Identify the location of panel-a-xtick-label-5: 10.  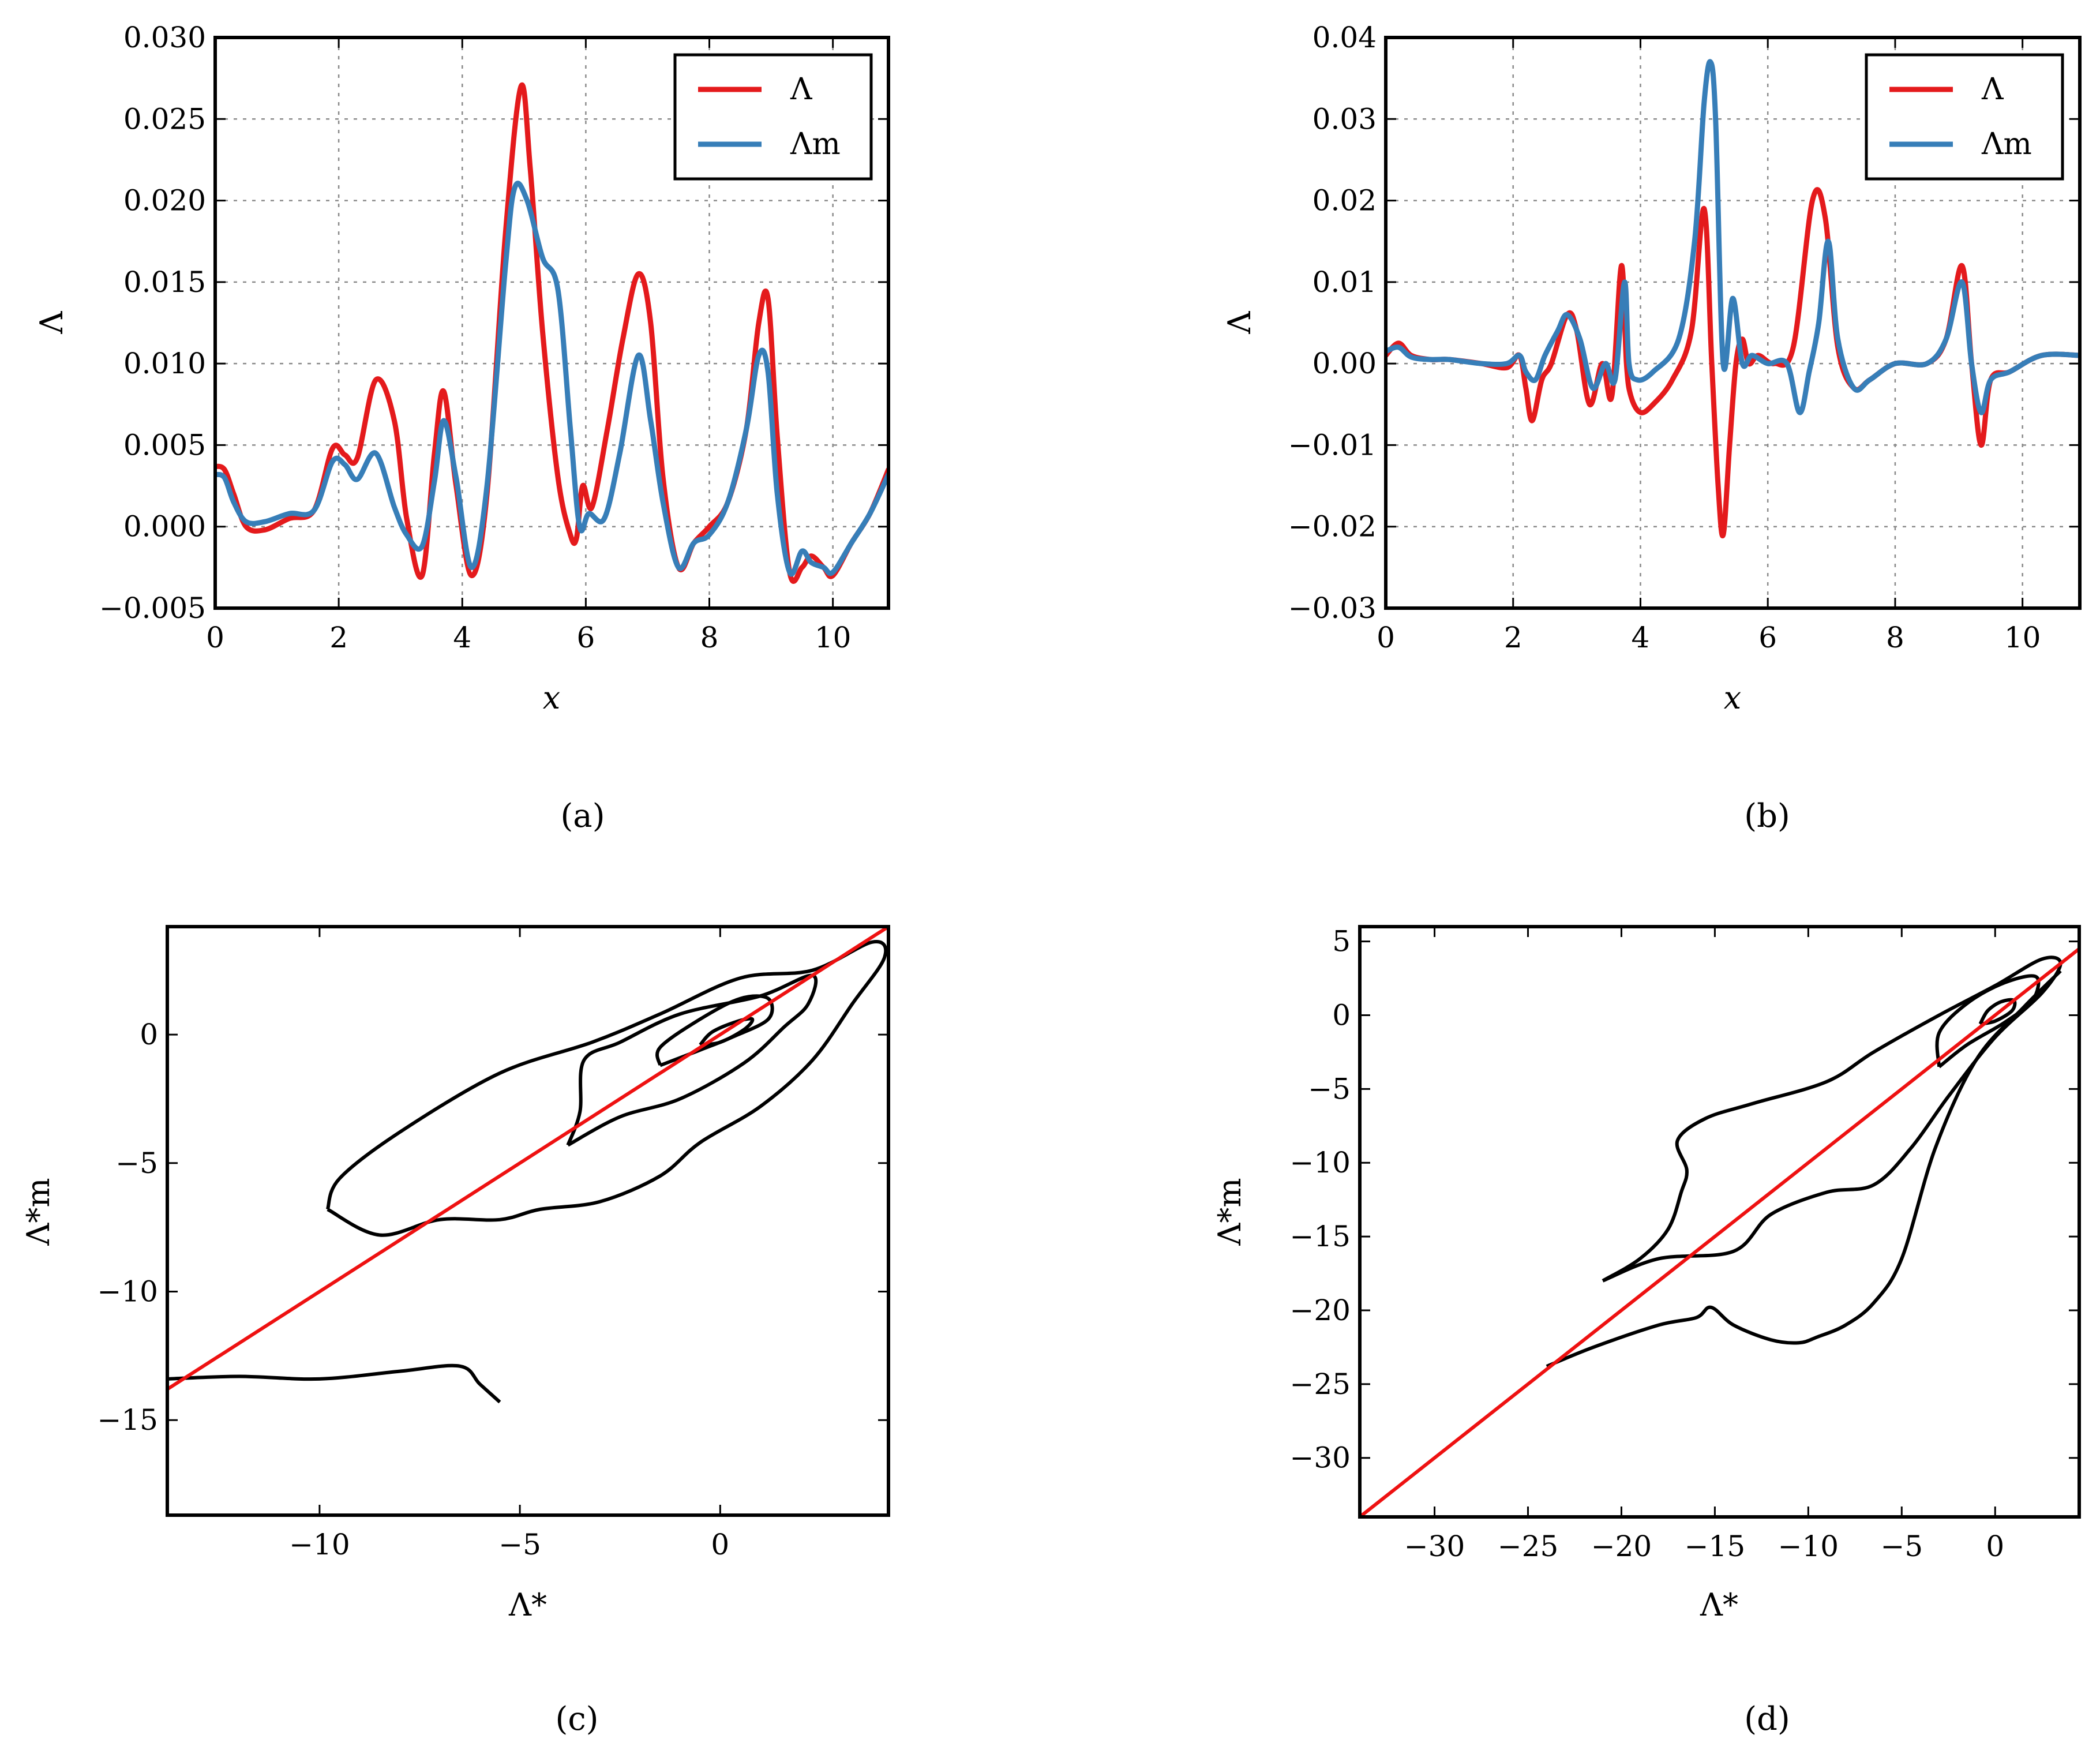
(833, 637).